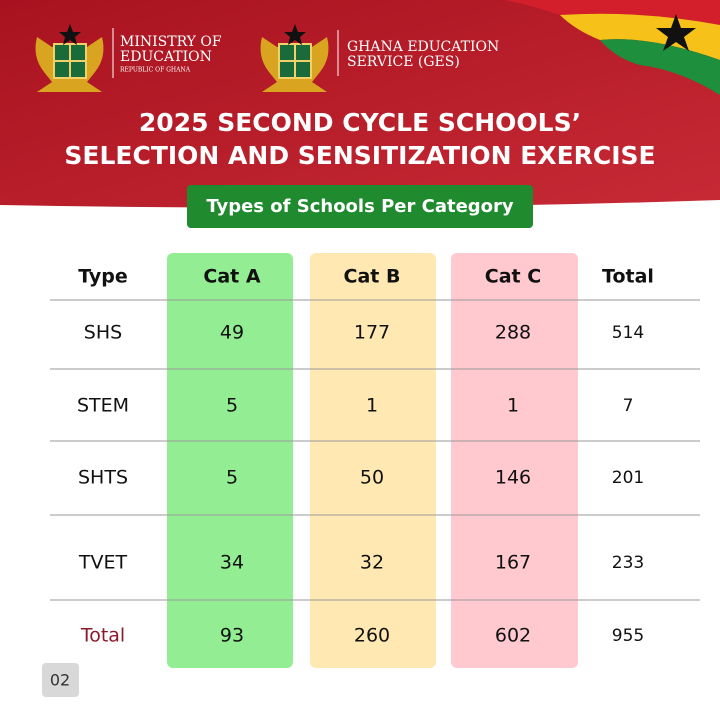 Image resolution: width=720 pixels, height=719 pixels. What do you see at coordinates (372, 636) in the screenshot?
I see `cell: 260` at bounding box center [372, 636].